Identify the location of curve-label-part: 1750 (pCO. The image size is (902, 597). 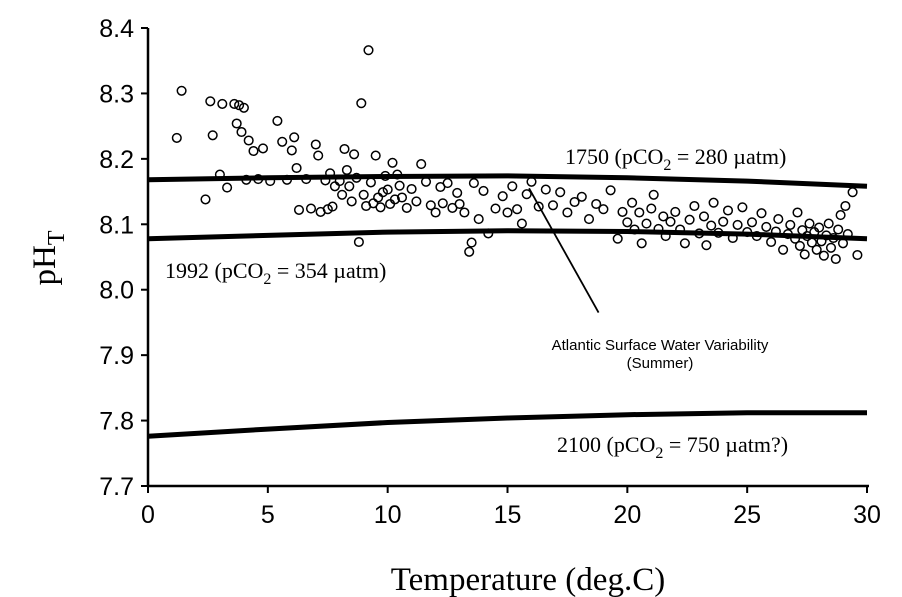
(614, 156).